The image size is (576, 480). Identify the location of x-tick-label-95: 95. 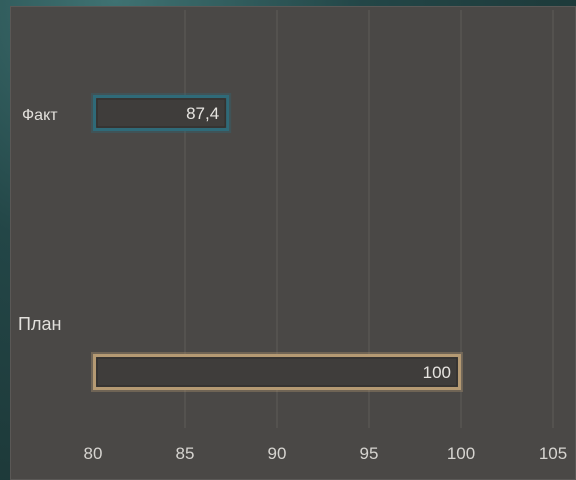
(369, 453).